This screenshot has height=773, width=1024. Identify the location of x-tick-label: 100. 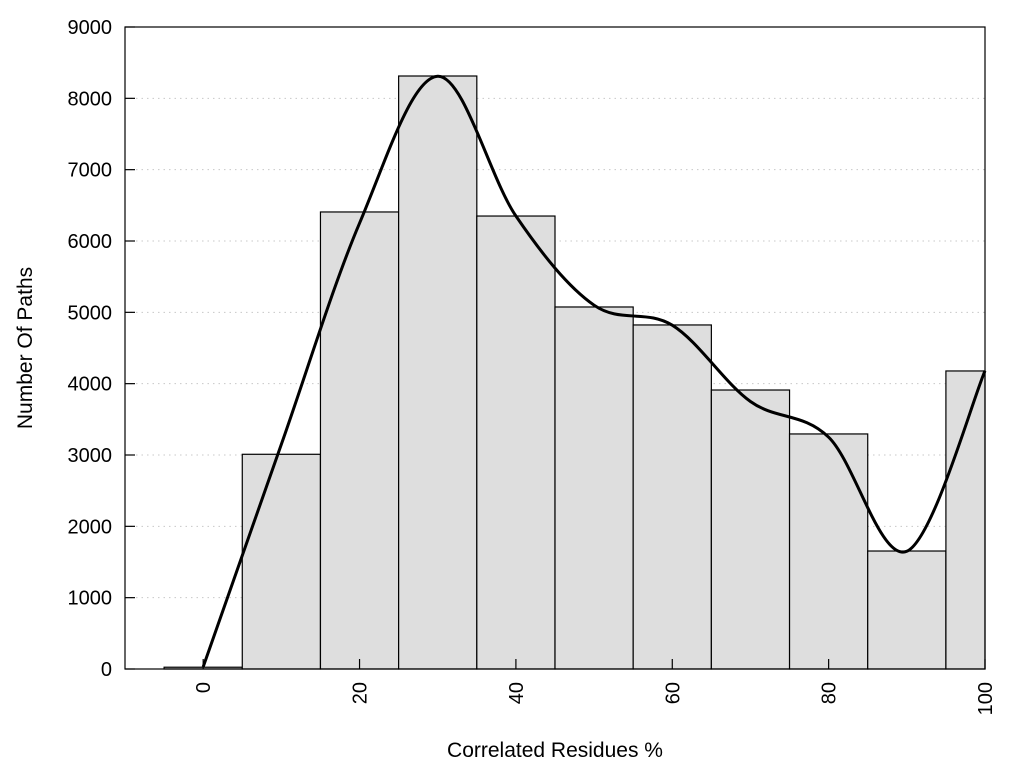
(986, 698).